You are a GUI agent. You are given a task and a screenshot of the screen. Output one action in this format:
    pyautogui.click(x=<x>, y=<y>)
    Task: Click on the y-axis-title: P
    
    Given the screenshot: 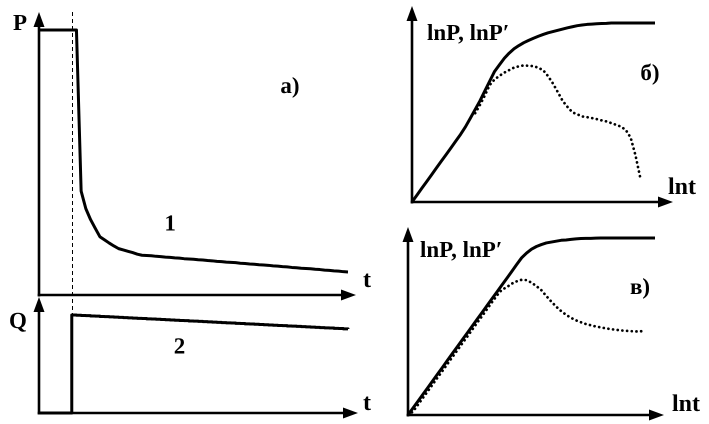 What is the action you would take?
    pyautogui.click(x=20, y=22)
    